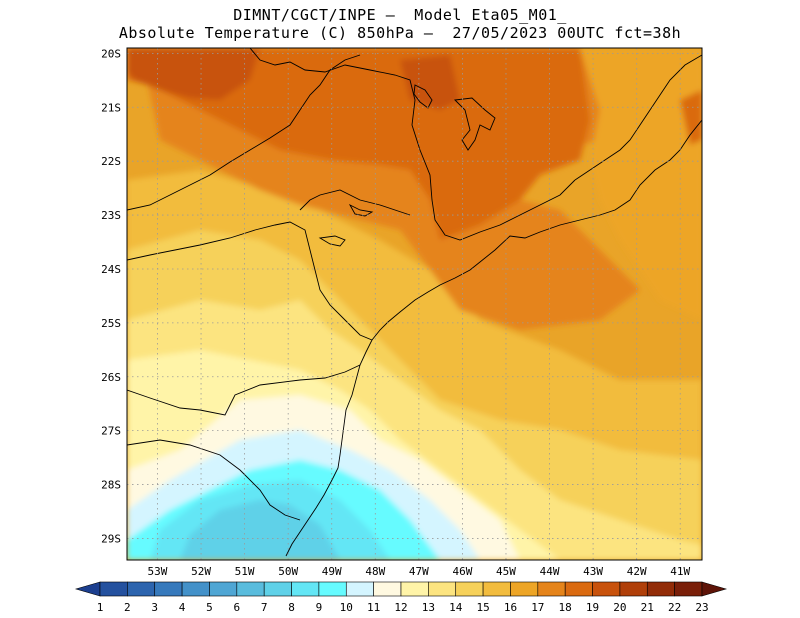 The width and height of the screenshot is (800, 618). What do you see at coordinates (111, 269) in the screenshot?
I see `lat-label: 24S` at bounding box center [111, 269].